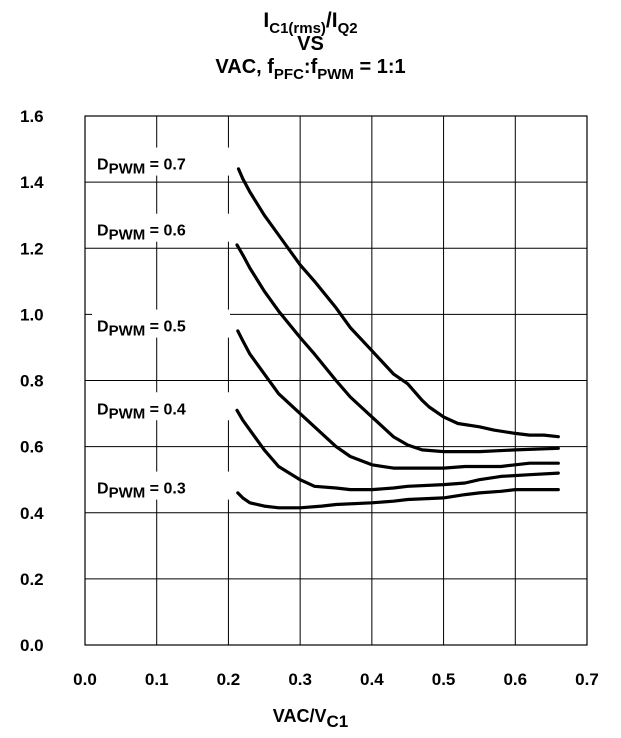 The height and width of the screenshot is (738, 621). Describe the element at coordinates (141, 233) in the screenshot. I see `curve-label: DPWM = 0.6` at that location.